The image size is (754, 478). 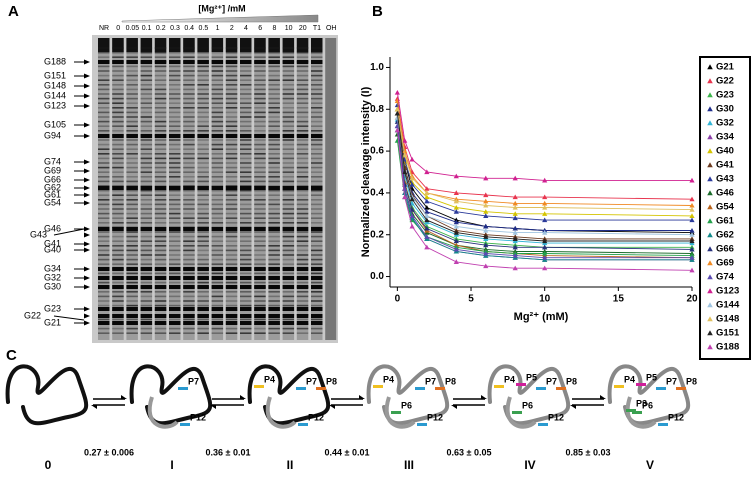 I want to click on legend-label: G69, so click(x=725, y=263).